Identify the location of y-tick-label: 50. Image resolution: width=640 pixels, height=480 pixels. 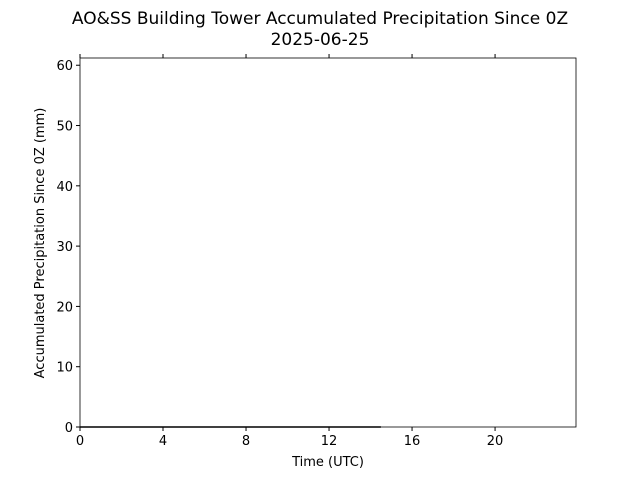
(64, 127).